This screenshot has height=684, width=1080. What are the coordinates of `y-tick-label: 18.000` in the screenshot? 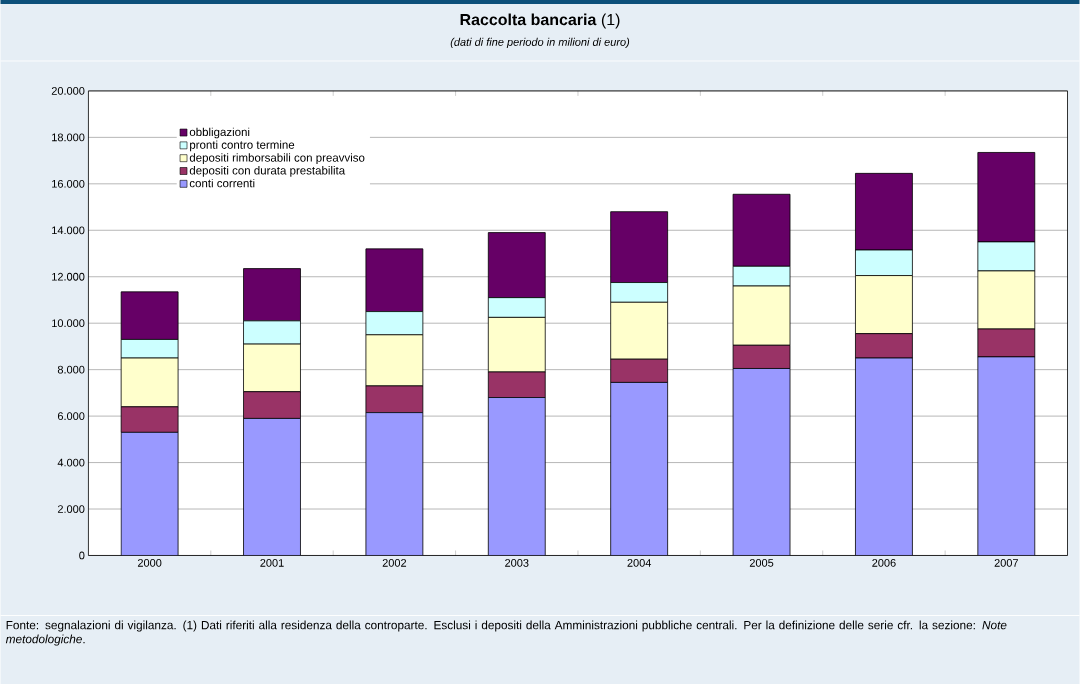 It's located at (68, 137).